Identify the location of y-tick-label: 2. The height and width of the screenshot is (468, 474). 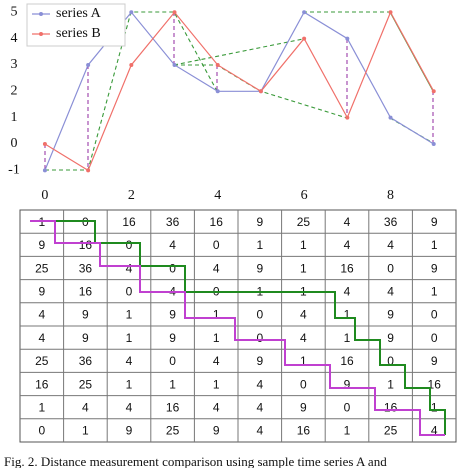
(14, 91).